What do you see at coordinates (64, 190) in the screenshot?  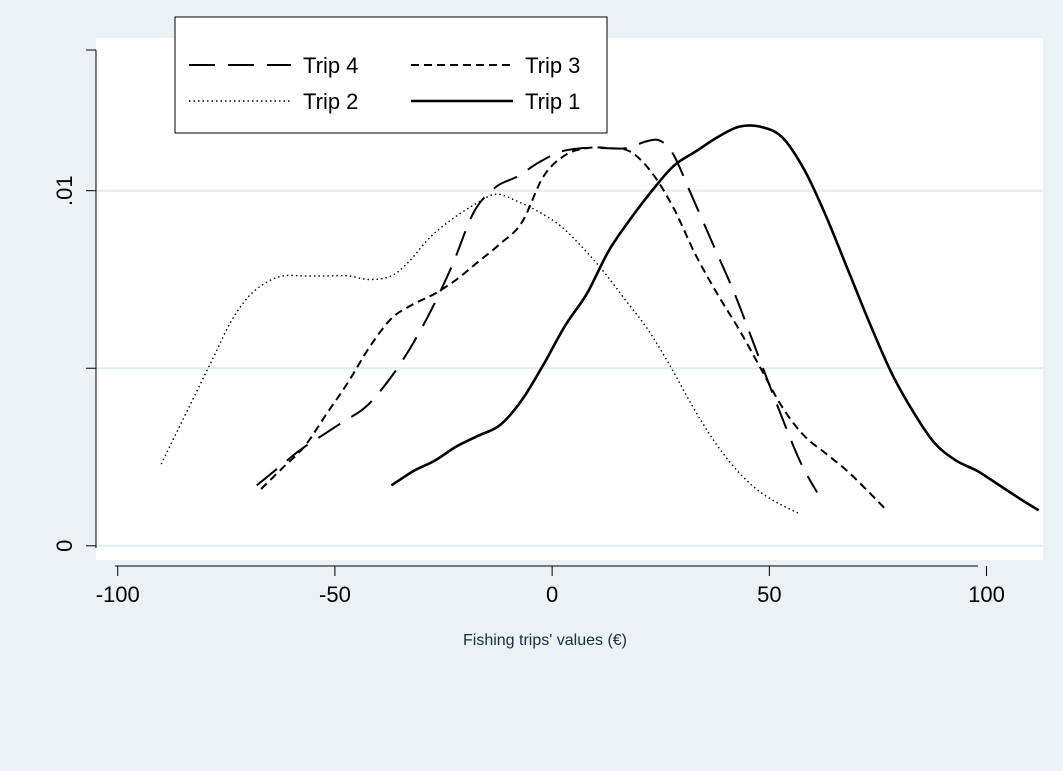 I see `y-tick-label-1: .01` at bounding box center [64, 190].